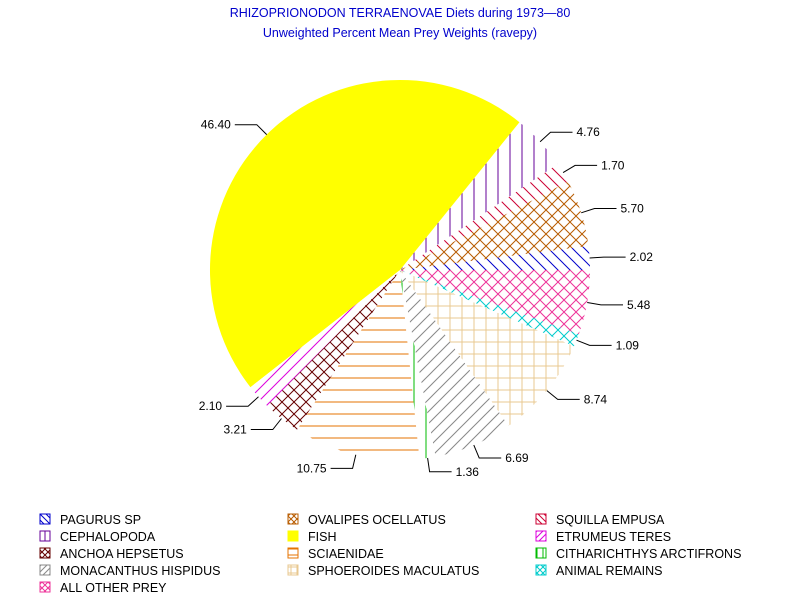 The height and width of the screenshot is (600, 800). I want to click on legend-label: MONACANTHUS HISPIDUS, so click(140, 571).